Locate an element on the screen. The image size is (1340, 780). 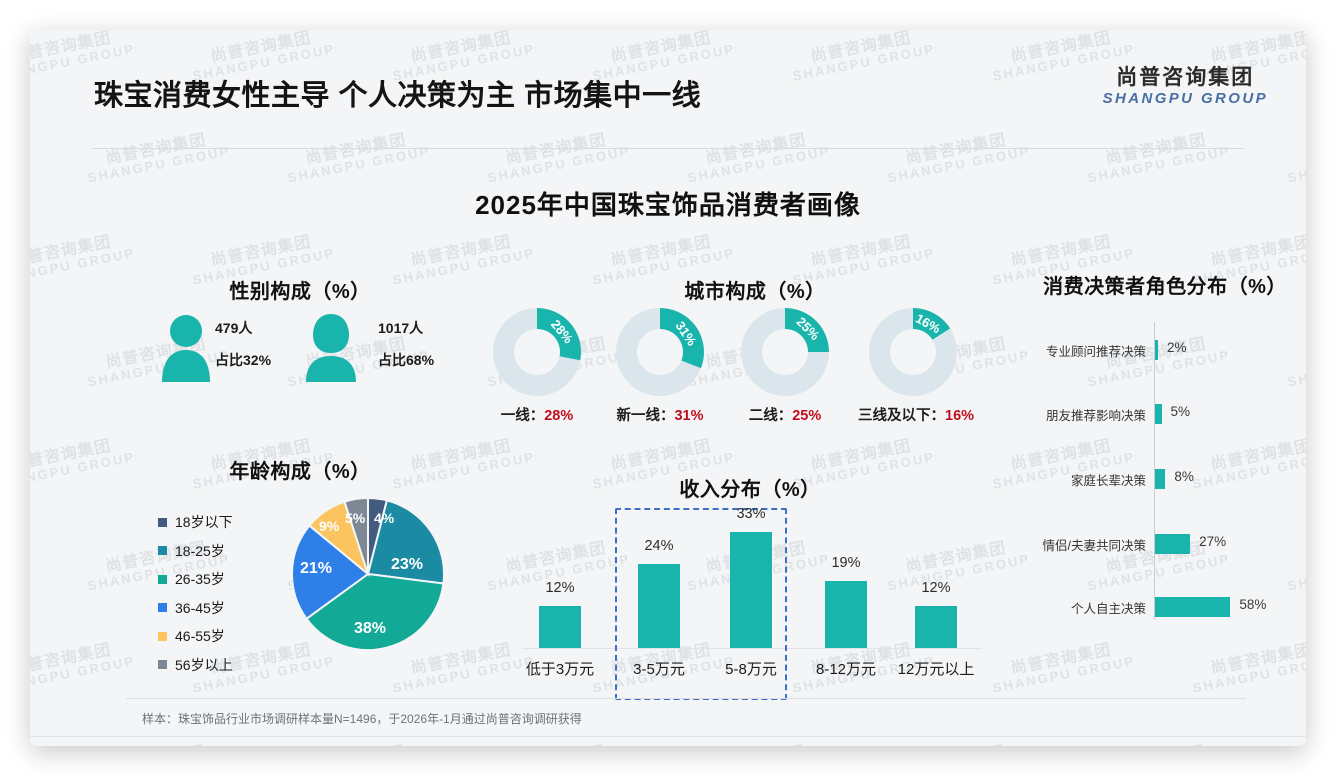
decision-label: 个人自主决策 is located at coordinates (1108, 609).